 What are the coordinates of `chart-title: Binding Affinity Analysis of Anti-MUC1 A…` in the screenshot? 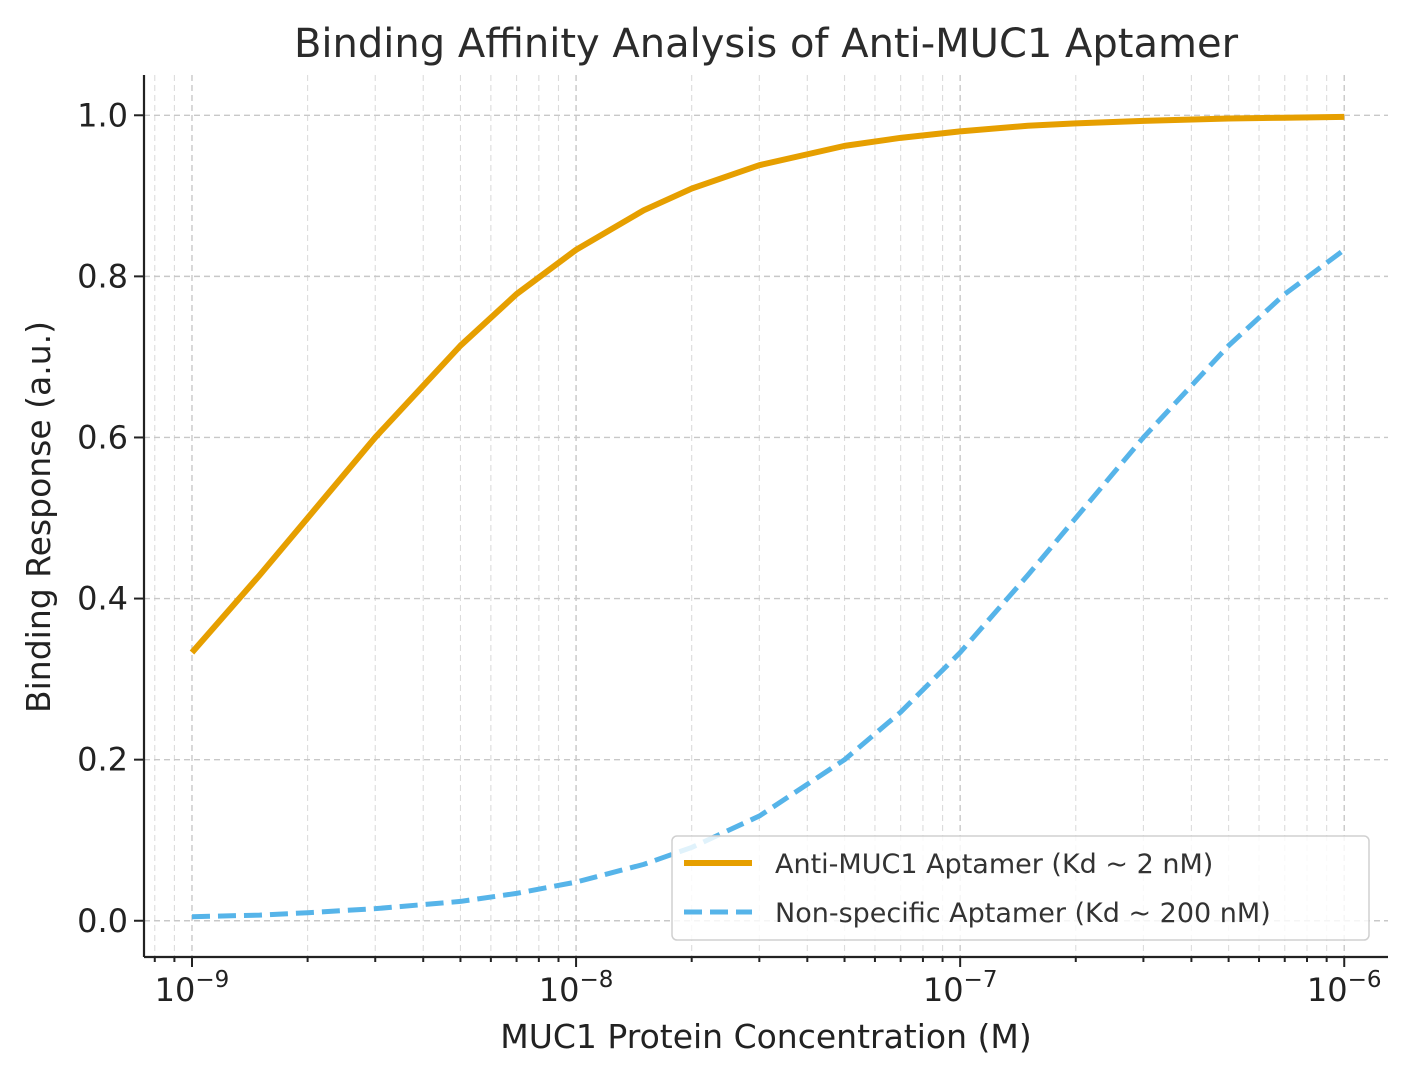 It's located at (766, 44).